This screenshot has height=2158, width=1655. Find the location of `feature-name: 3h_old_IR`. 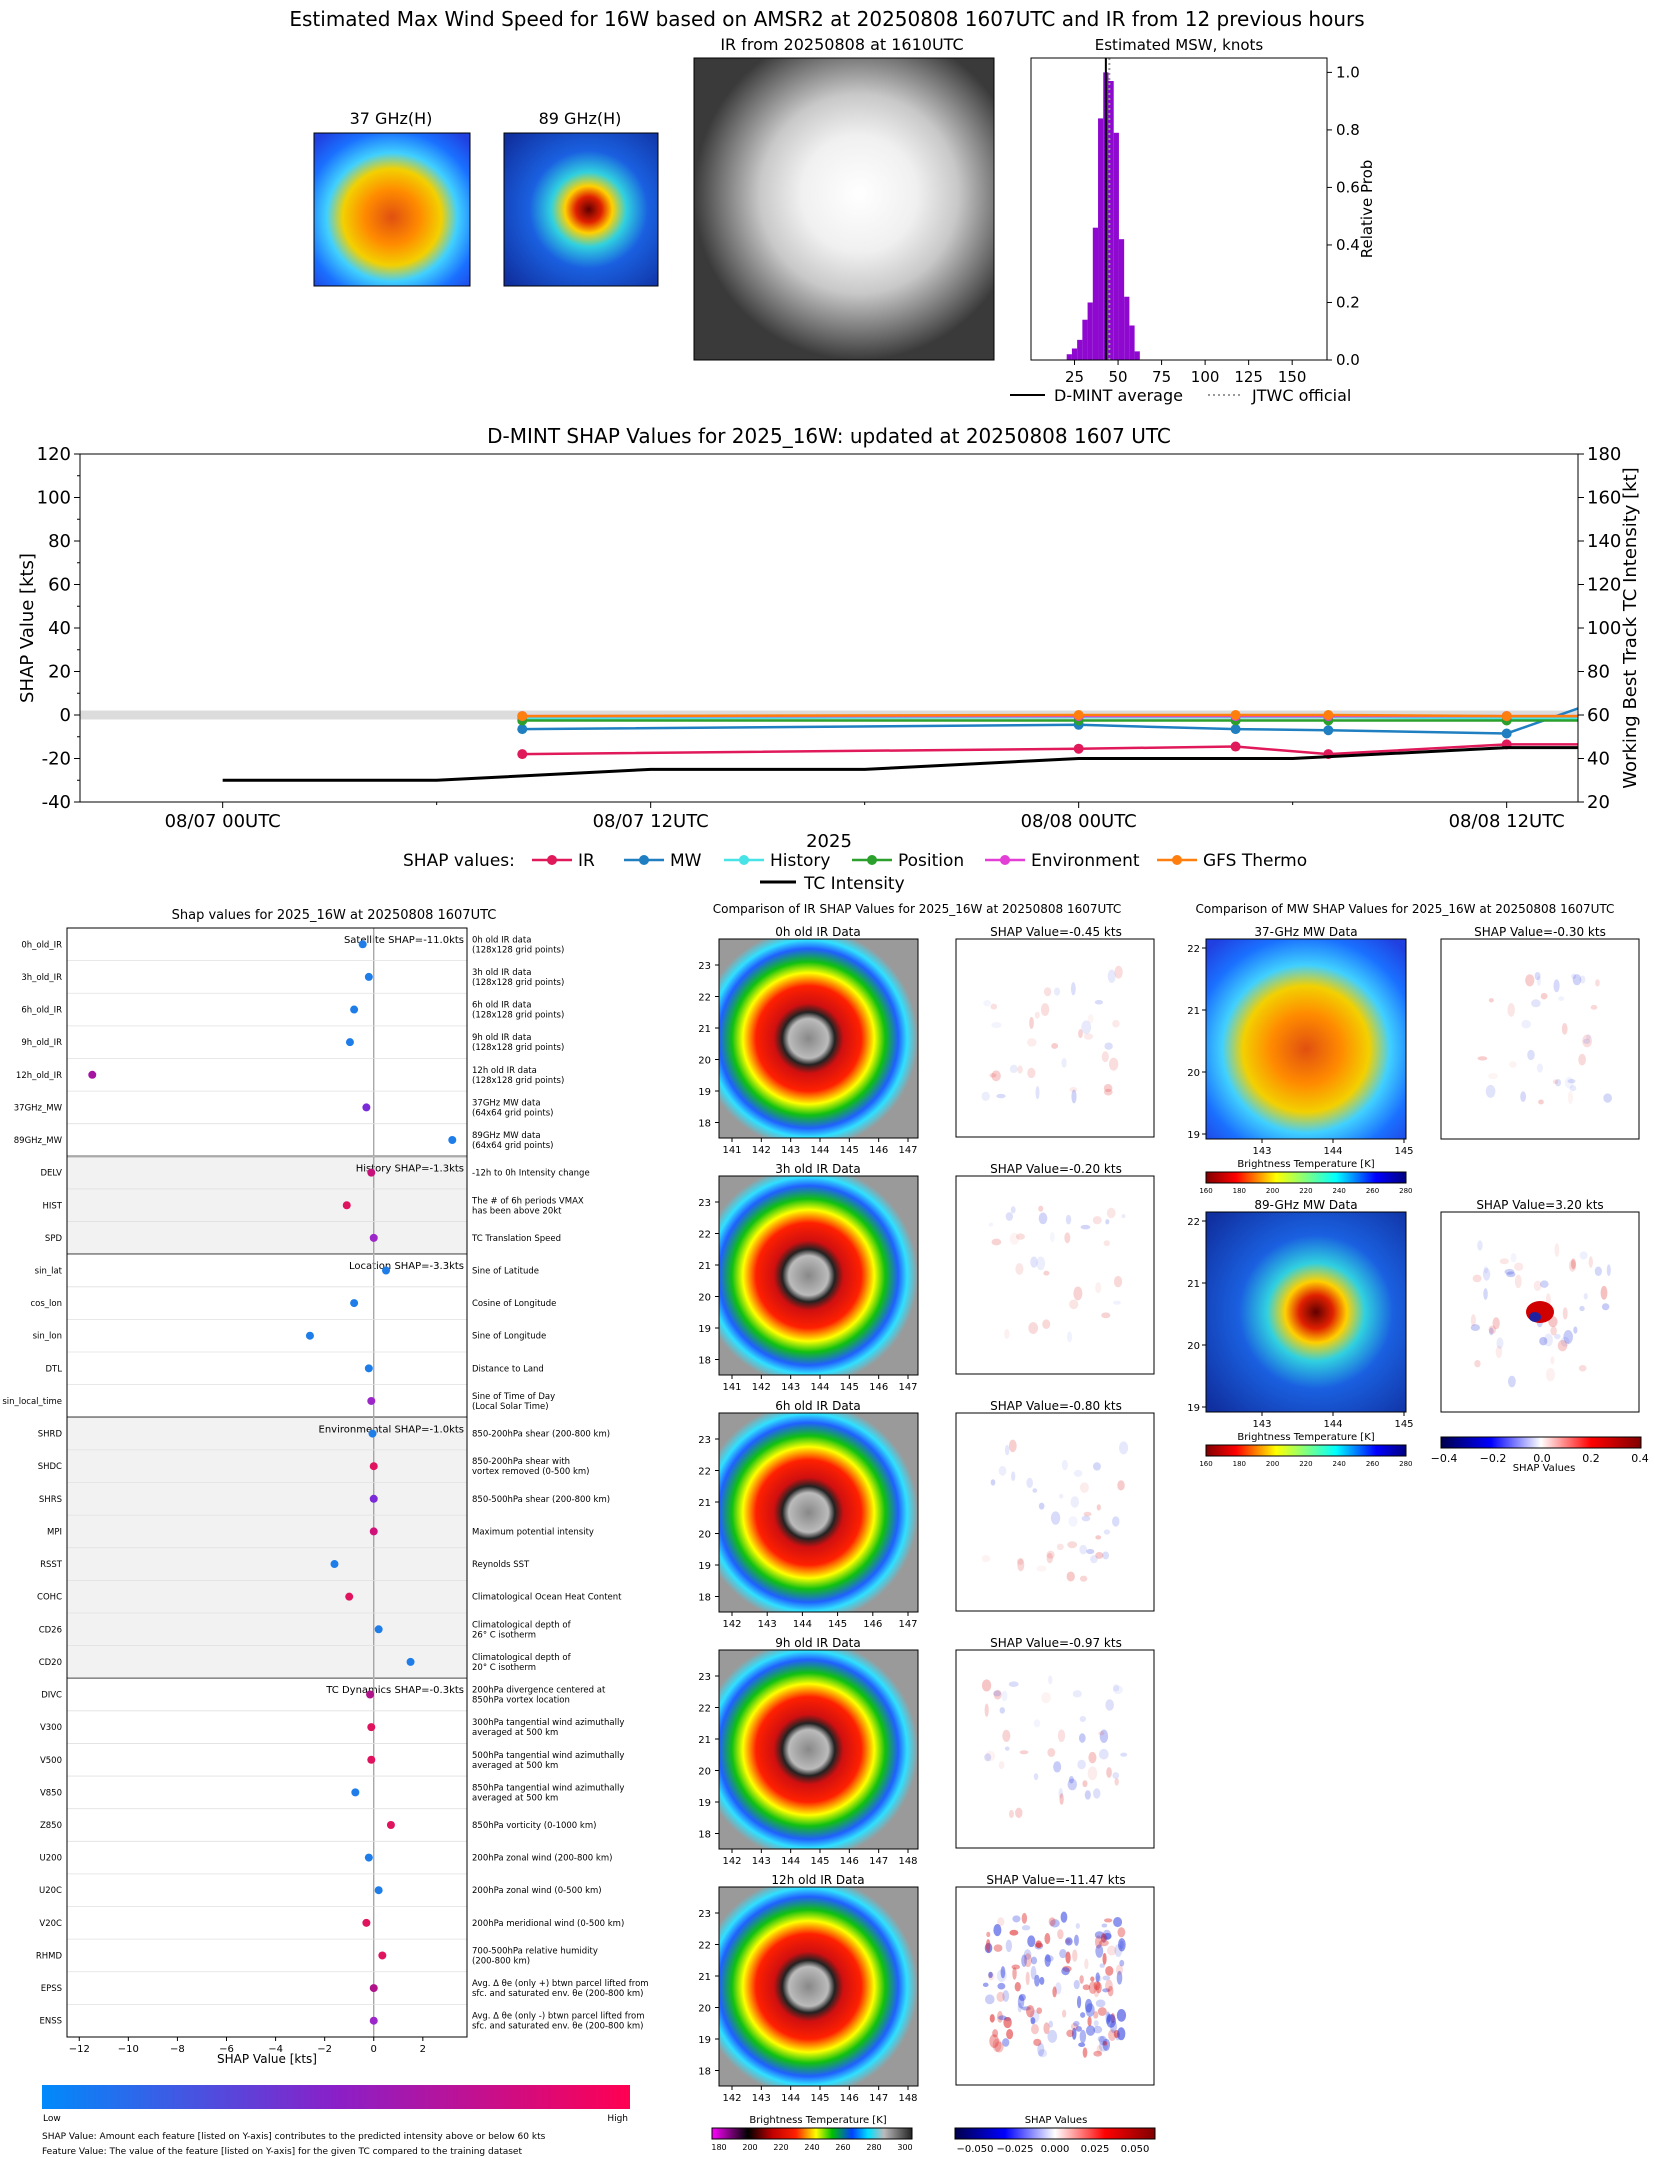

feature-name: 3h_old_IR is located at coordinates (41, 978).